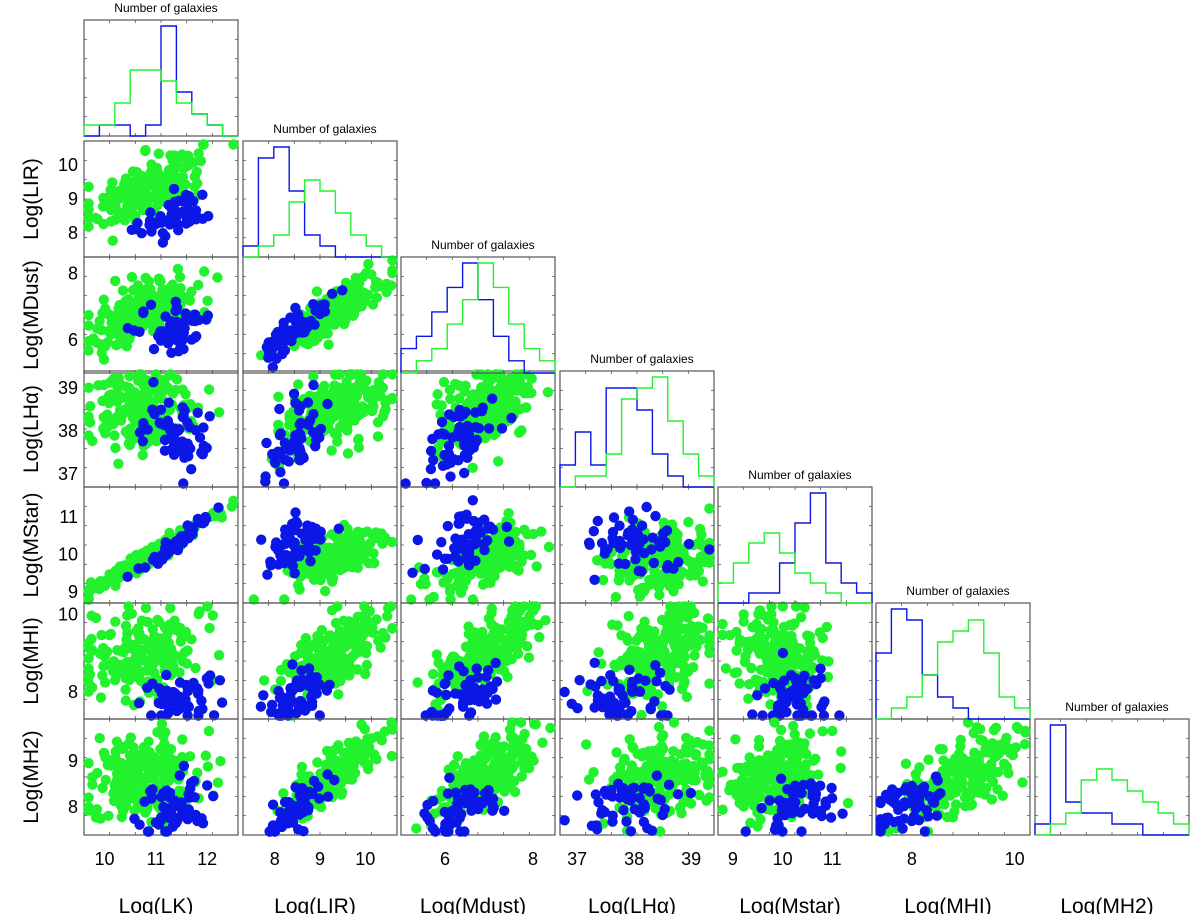  Describe the element at coordinates (320, 429) in the screenshot. I see `scatter-panel-LHa-LIR` at that location.